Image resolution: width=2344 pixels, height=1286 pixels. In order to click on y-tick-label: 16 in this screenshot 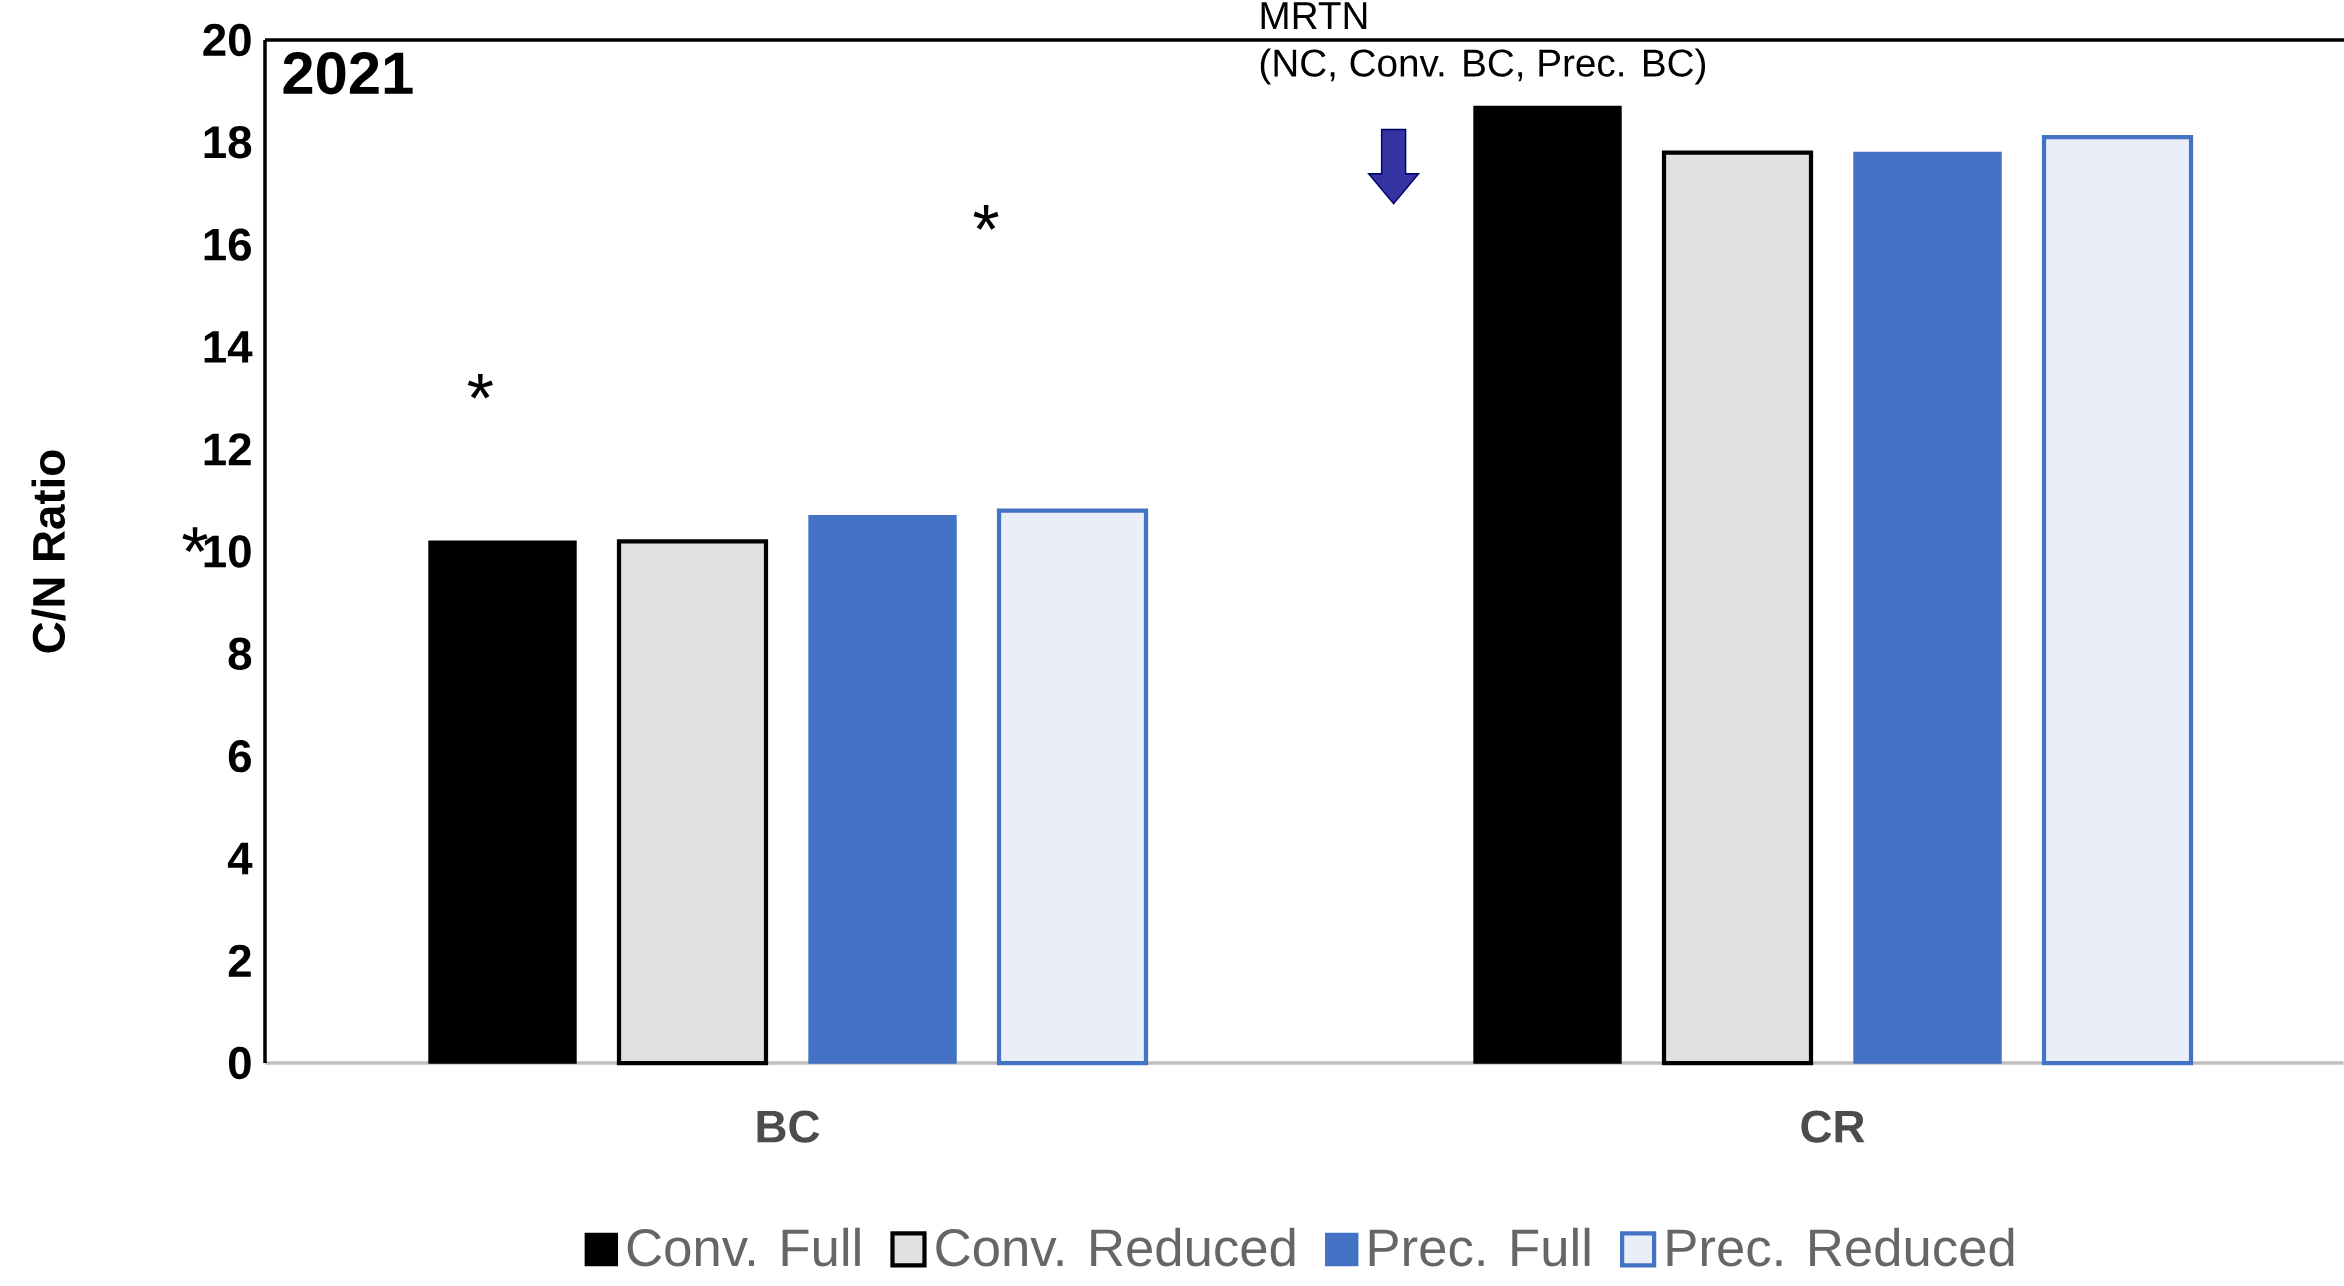, I will do `click(227, 244)`.